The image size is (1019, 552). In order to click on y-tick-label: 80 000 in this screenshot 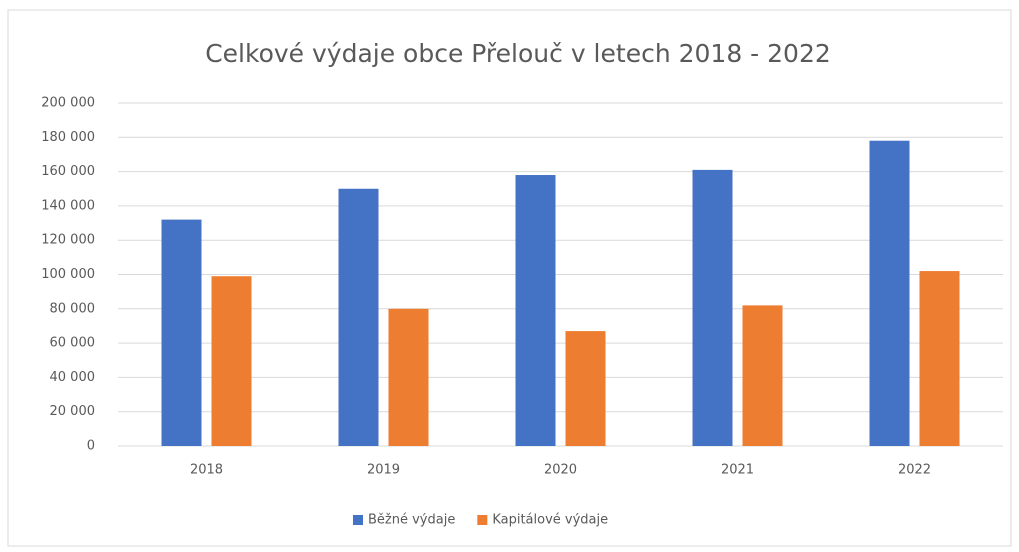, I will do `click(73, 308)`.